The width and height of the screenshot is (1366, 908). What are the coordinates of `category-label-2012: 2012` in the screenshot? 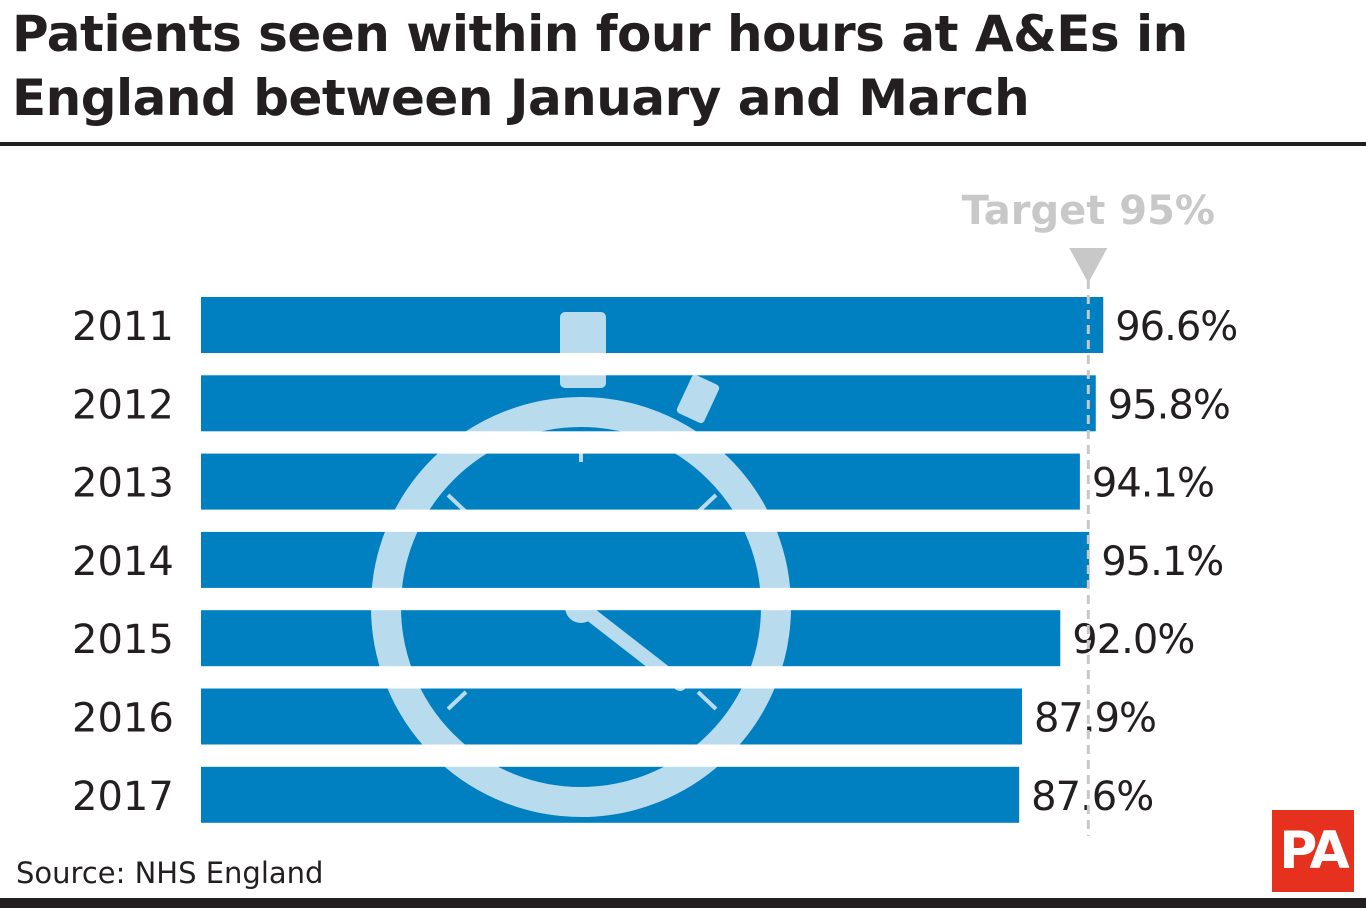 It's located at (123, 405).